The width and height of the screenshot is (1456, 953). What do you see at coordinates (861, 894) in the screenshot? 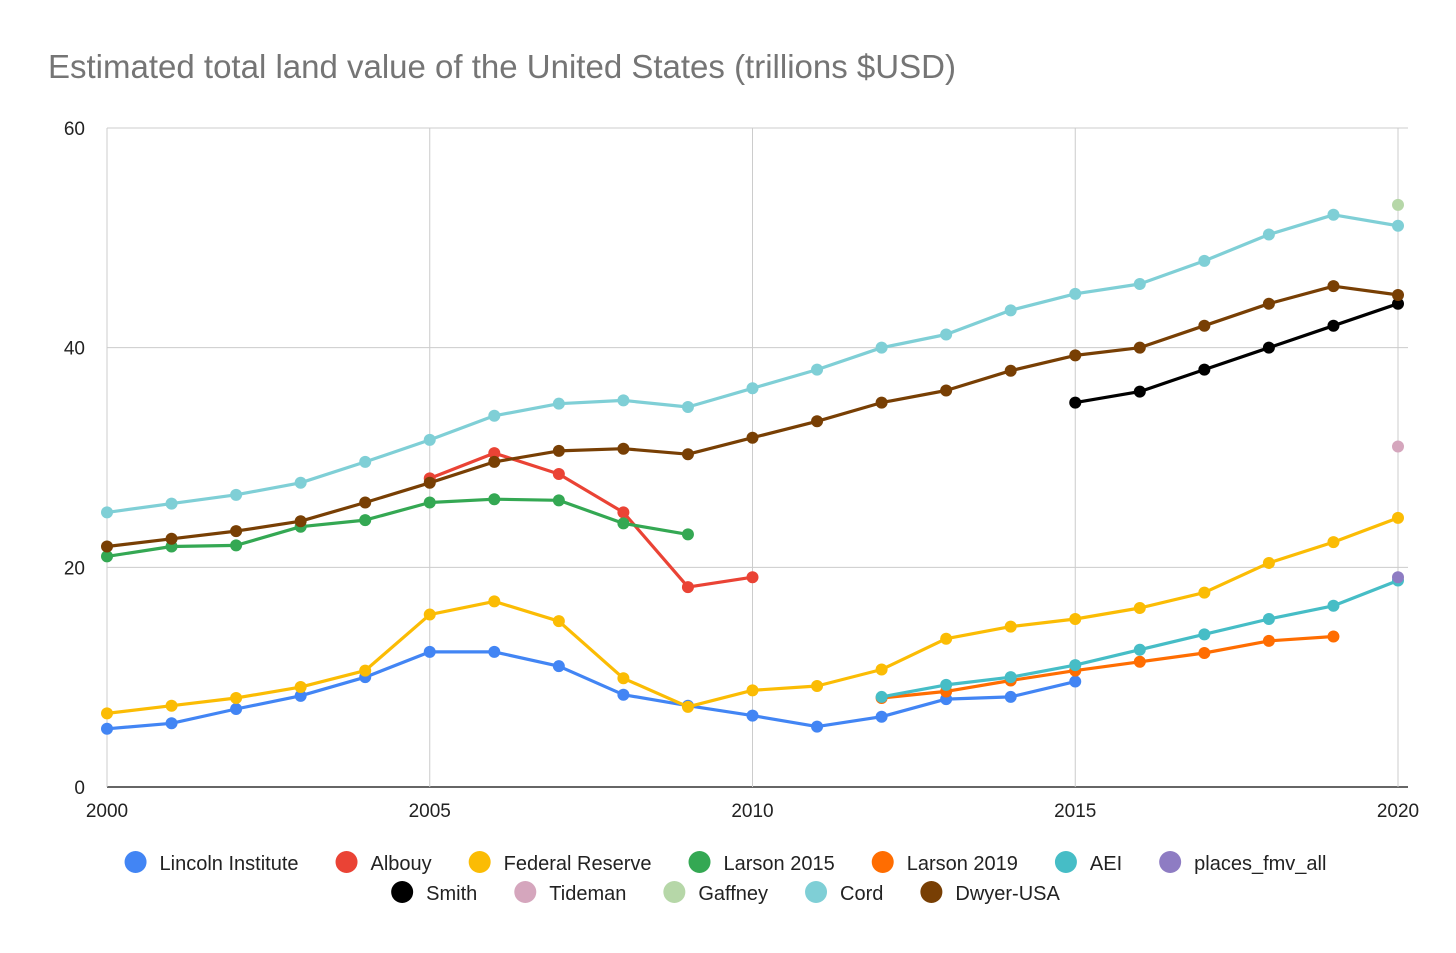
I see `legend-label: Cord` at bounding box center [861, 894].